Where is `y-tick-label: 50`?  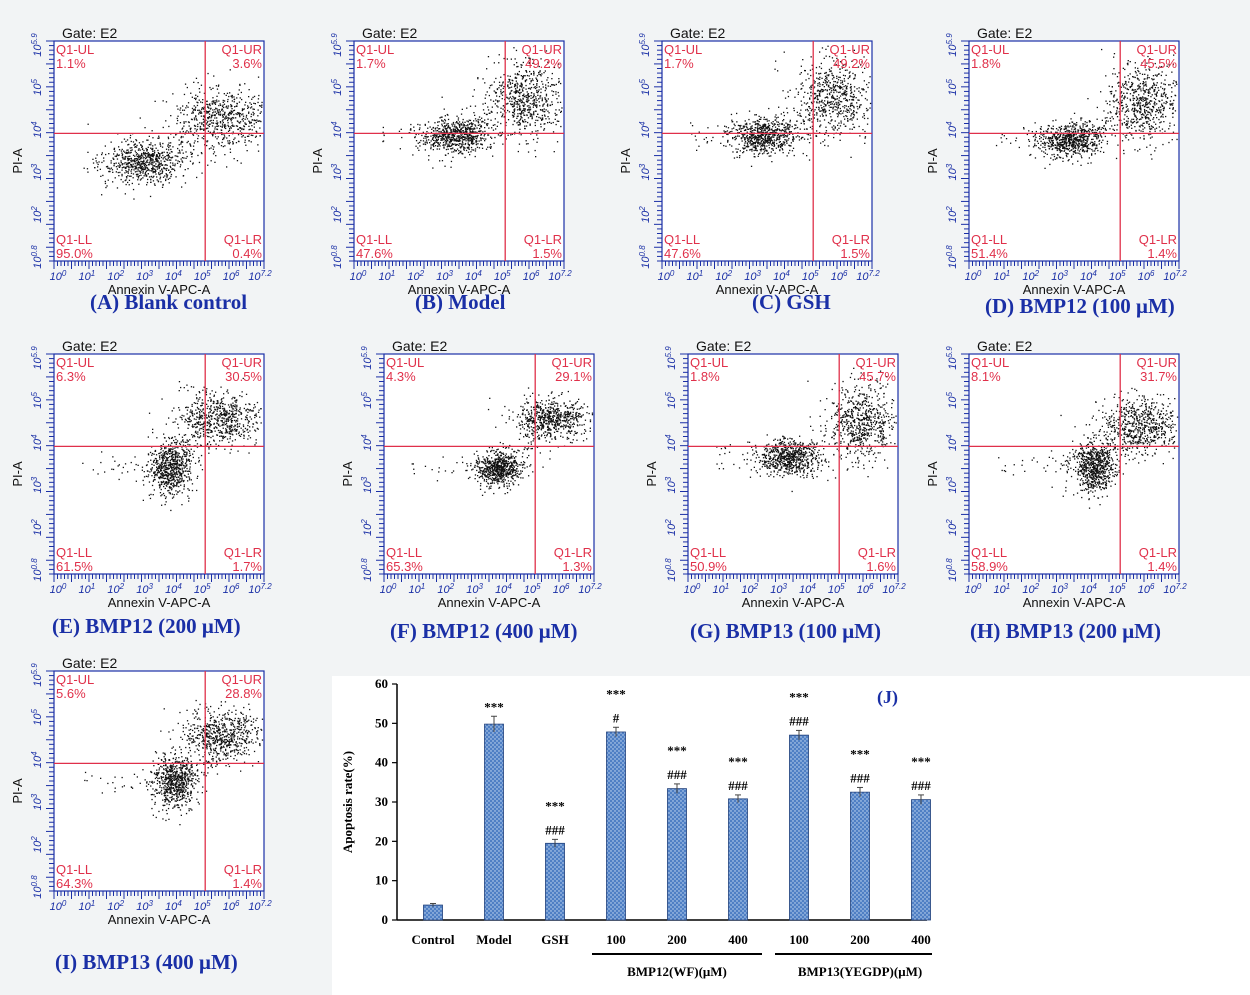 y-tick-label: 50 is located at coordinates (381, 722).